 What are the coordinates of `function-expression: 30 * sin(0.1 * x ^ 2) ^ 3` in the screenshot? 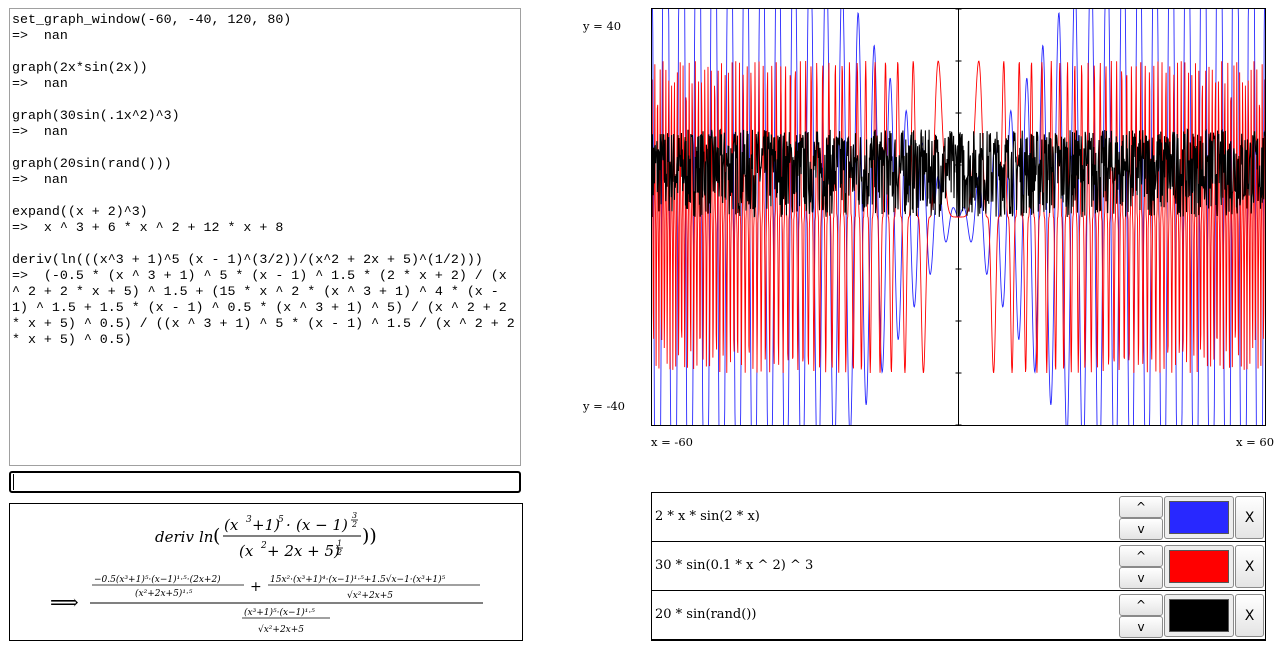 It's located at (734, 565).